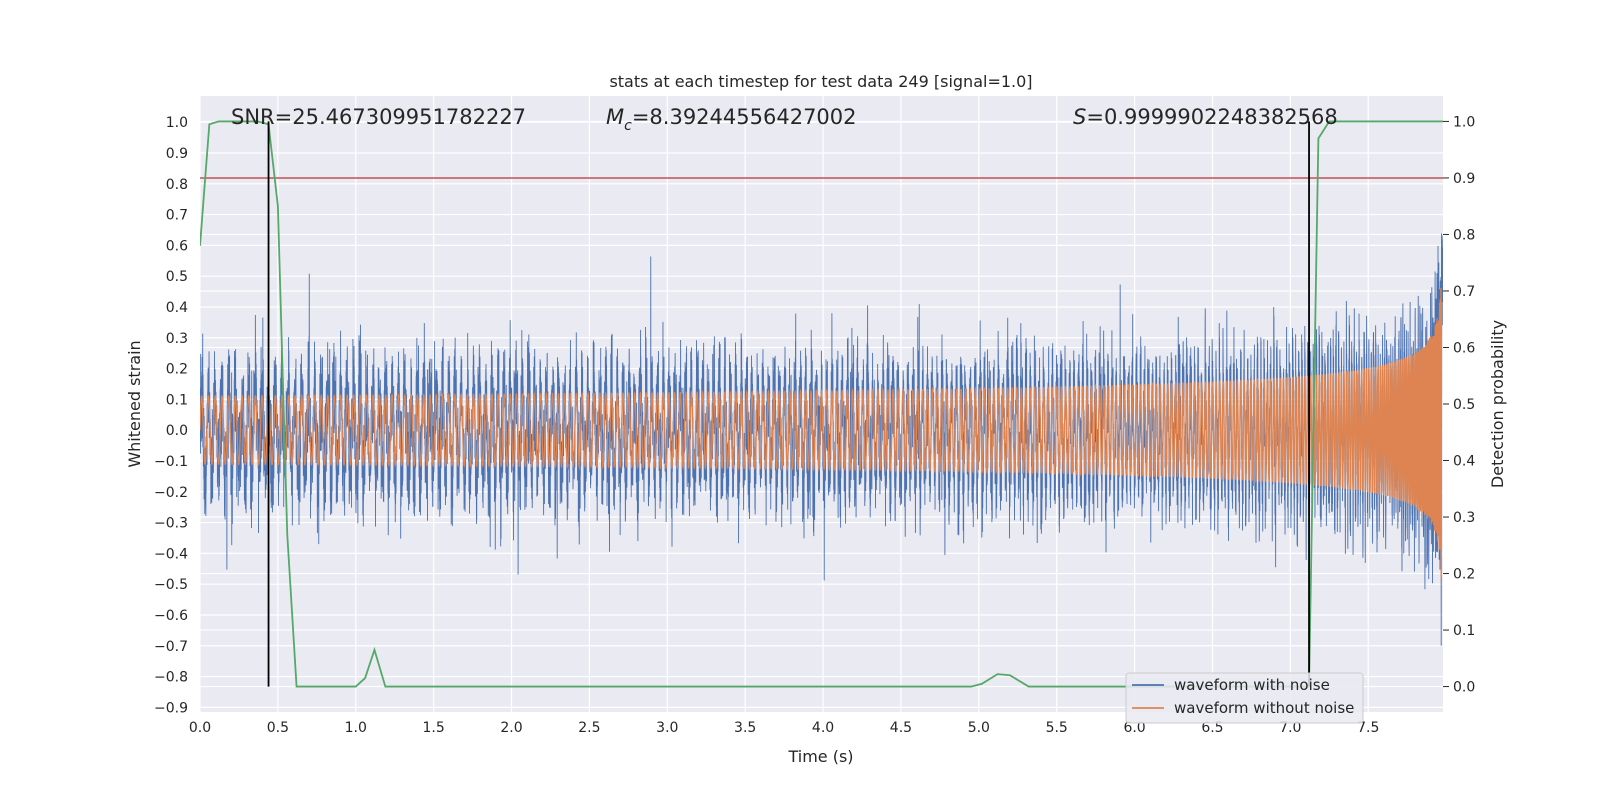 Image resolution: width=1600 pixels, height=800 pixels. Describe the element at coordinates (171, 616) in the screenshot. I see `y-tick-label: −0.6` at that location.